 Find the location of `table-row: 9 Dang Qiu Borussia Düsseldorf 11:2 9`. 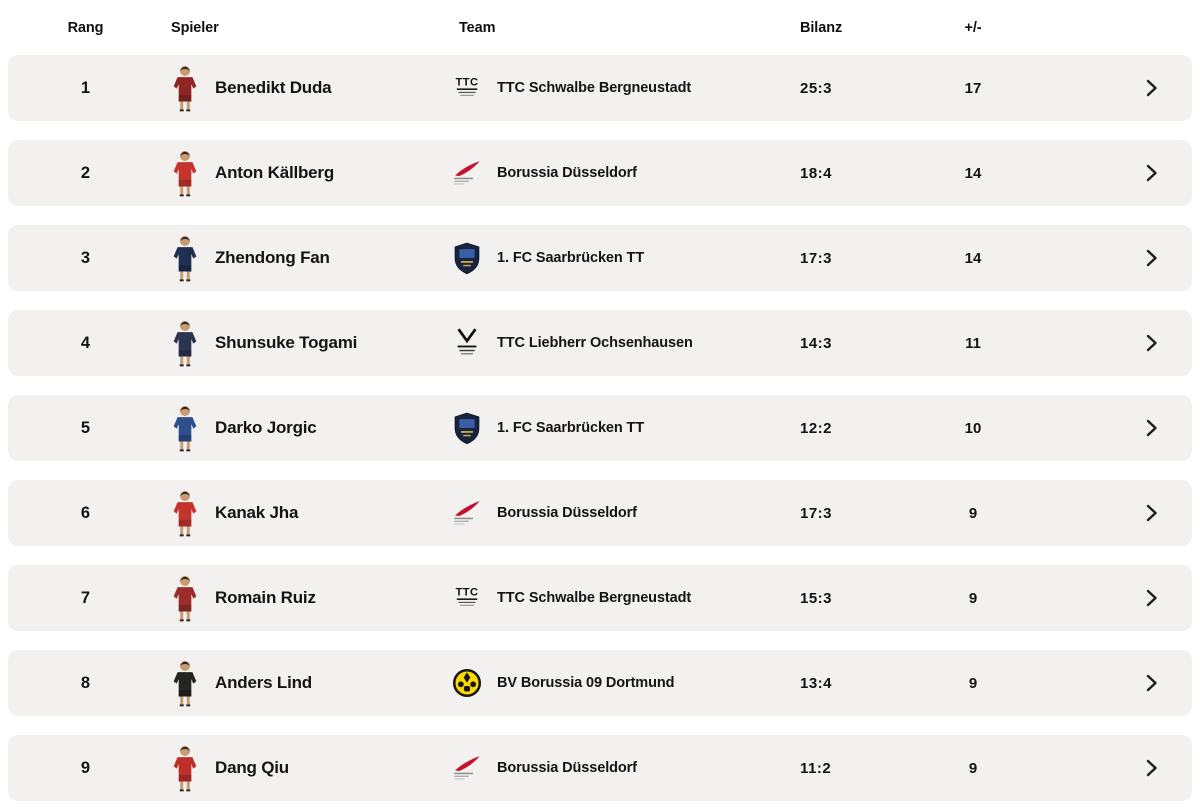

table-row: 9 Dang Qiu Borussia Düsseldorf 11:2 9 is located at coordinates (600, 768).